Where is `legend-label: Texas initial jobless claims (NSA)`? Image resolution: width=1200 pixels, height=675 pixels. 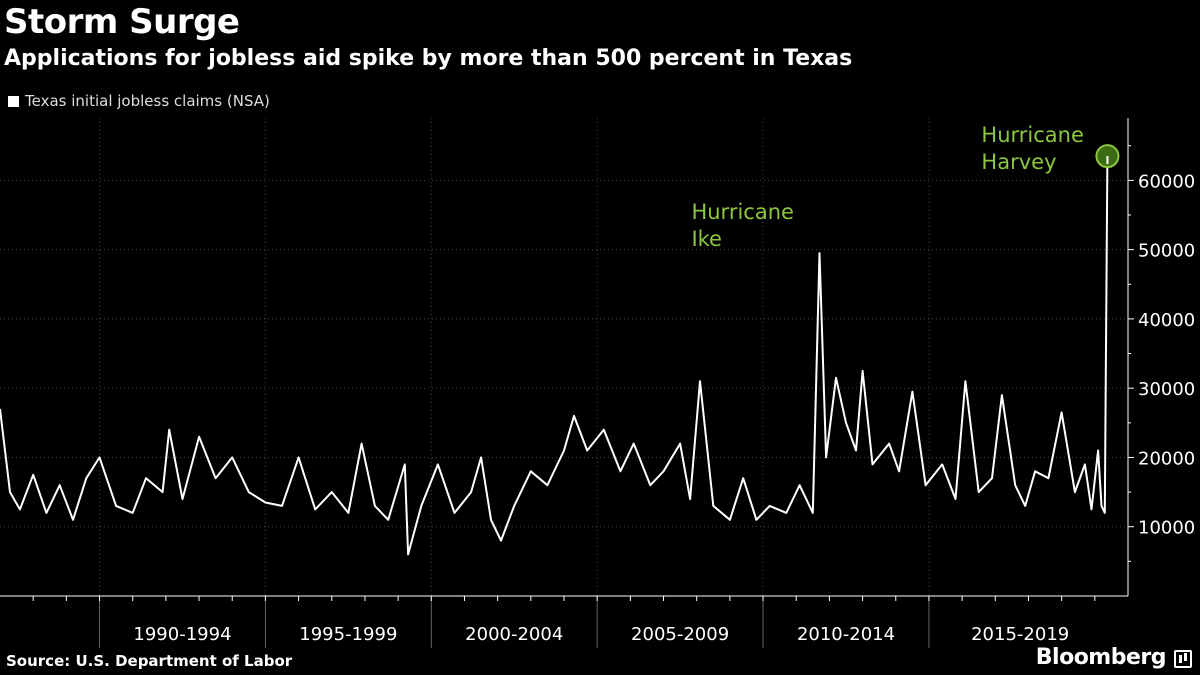
legend-label: Texas initial jobless claims (NSA) is located at coordinates (147, 101).